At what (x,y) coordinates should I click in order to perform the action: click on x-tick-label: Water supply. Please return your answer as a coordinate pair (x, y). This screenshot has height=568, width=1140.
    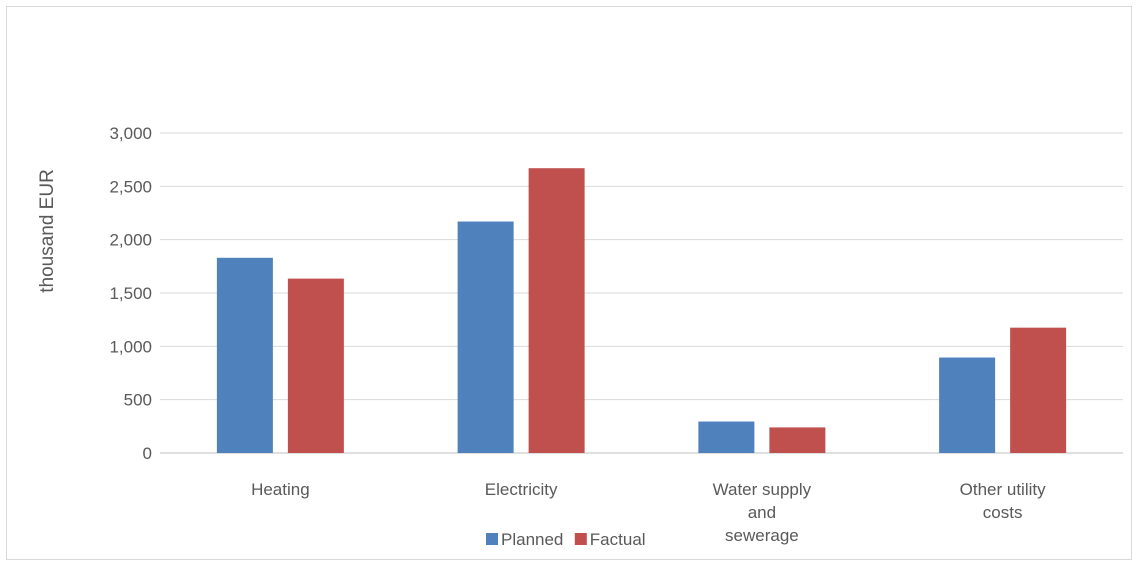
    Looking at the image, I should click on (762, 489).